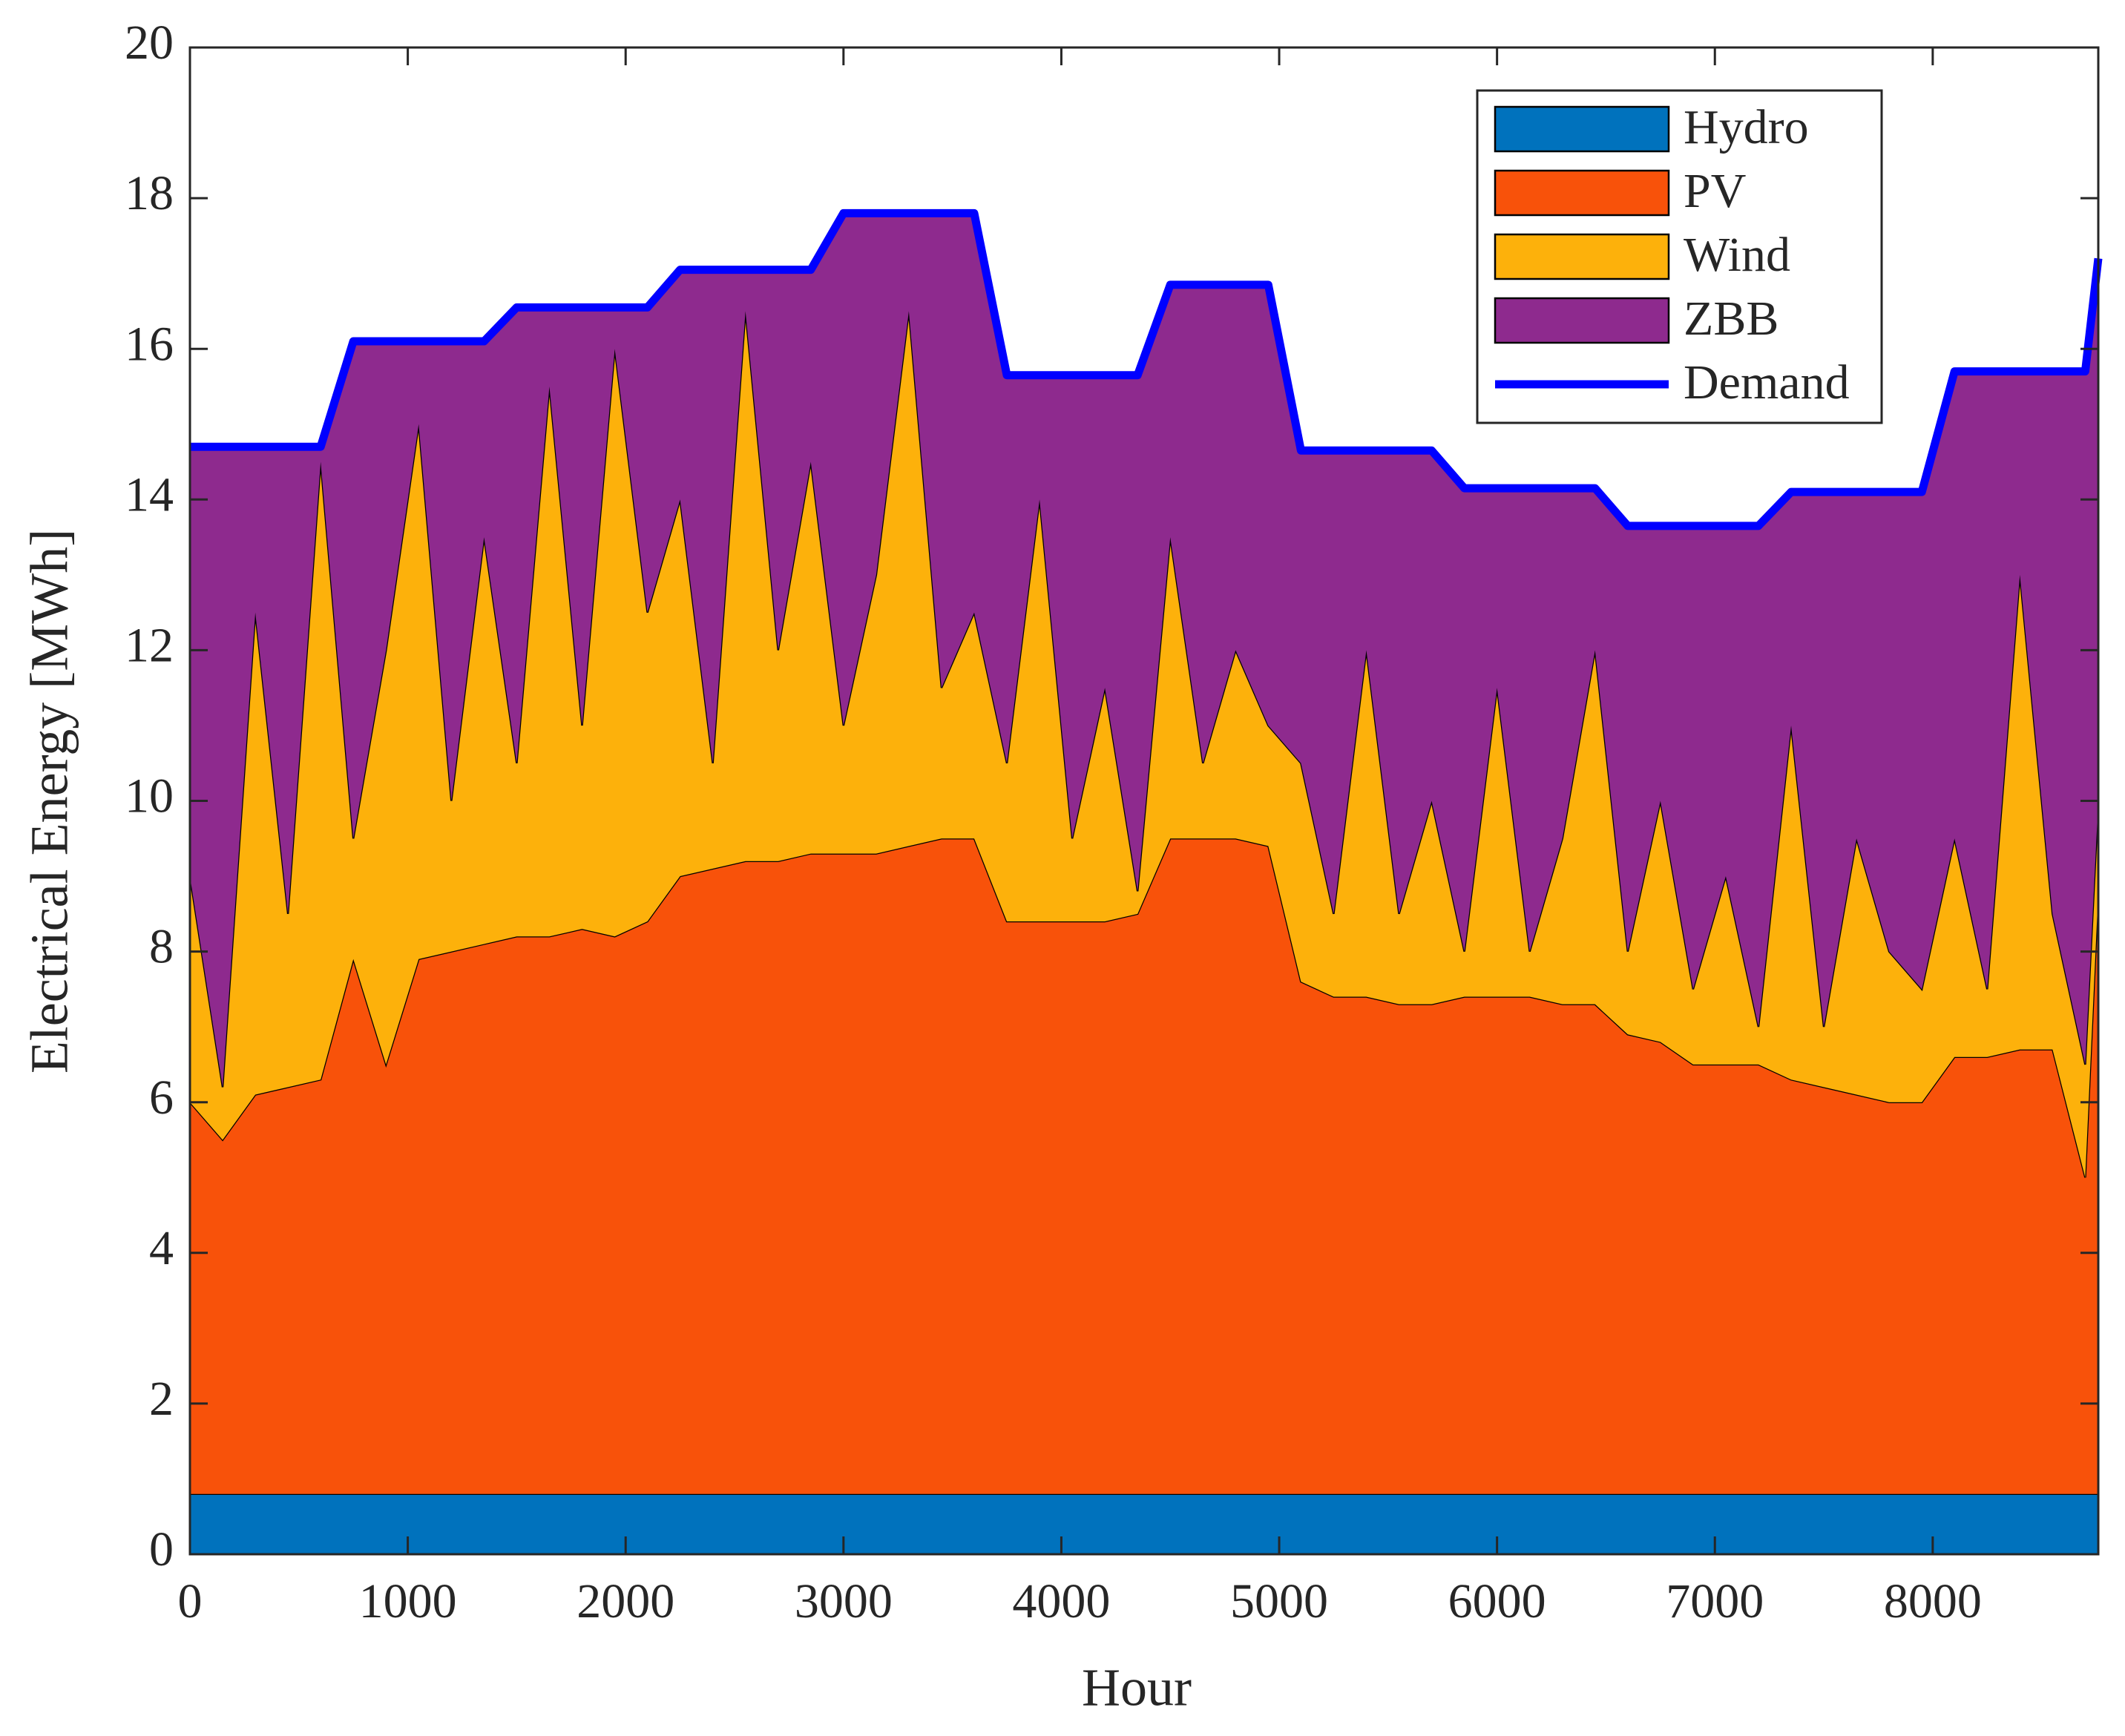 The image size is (2125, 1736). Describe the element at coordinates (149, 796) in the screenshot. I see `y-tick-label: 10` at that location.